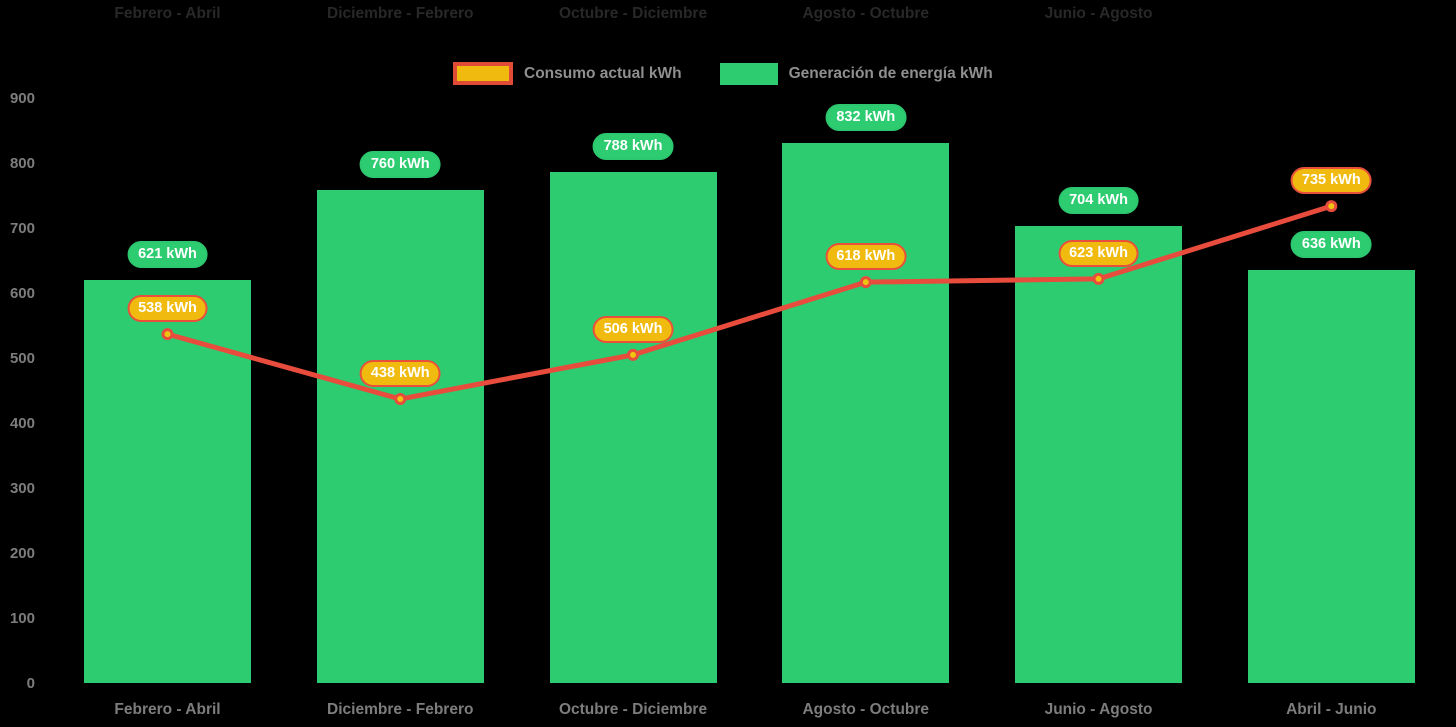 This screenshot has height=727, width=1456. Describe the element at coordinates (1098, 13) in the screenshot. I see `top-ghost-category-label: Junio - Agosto` at that location.